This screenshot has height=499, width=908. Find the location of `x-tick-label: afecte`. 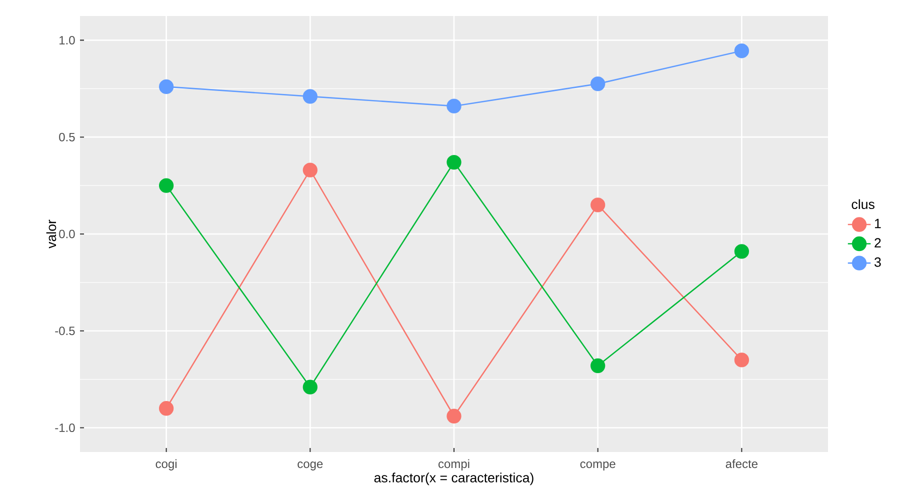

x-tick-label: afecte is located at coordinates (742, 463).